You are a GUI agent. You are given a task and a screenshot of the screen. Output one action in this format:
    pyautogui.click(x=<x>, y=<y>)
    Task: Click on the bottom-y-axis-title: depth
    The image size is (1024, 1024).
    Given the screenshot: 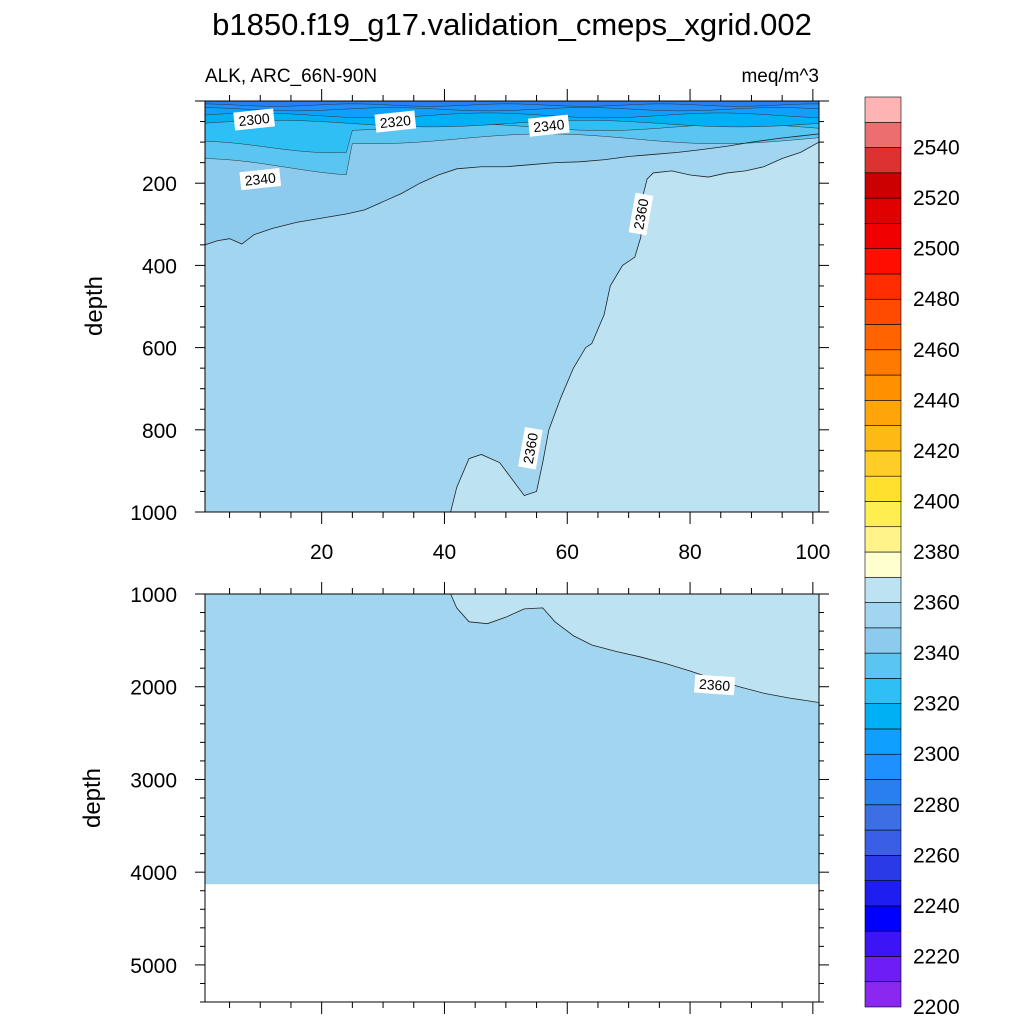 What is the action you would take?
    pyautogui.click(x=92, y=798)
    